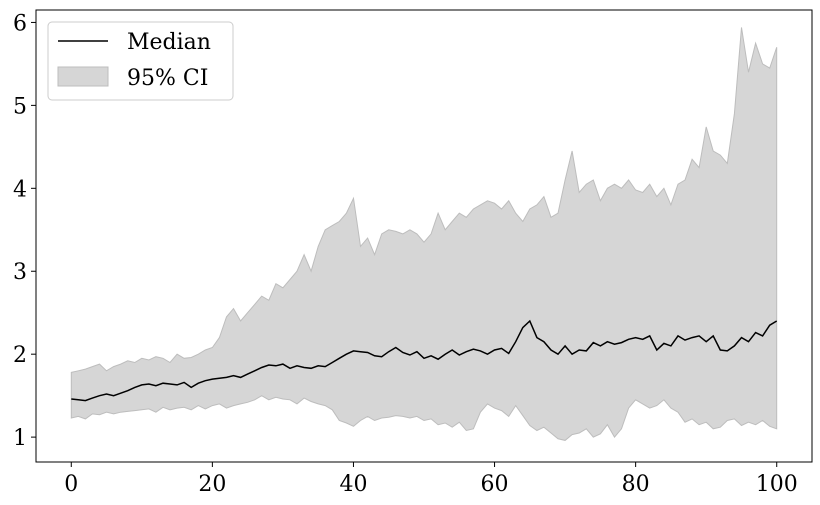  Describe the element at coordinates (20, 272) in the screenshot. I see `y-tick-label: 3` at that location.